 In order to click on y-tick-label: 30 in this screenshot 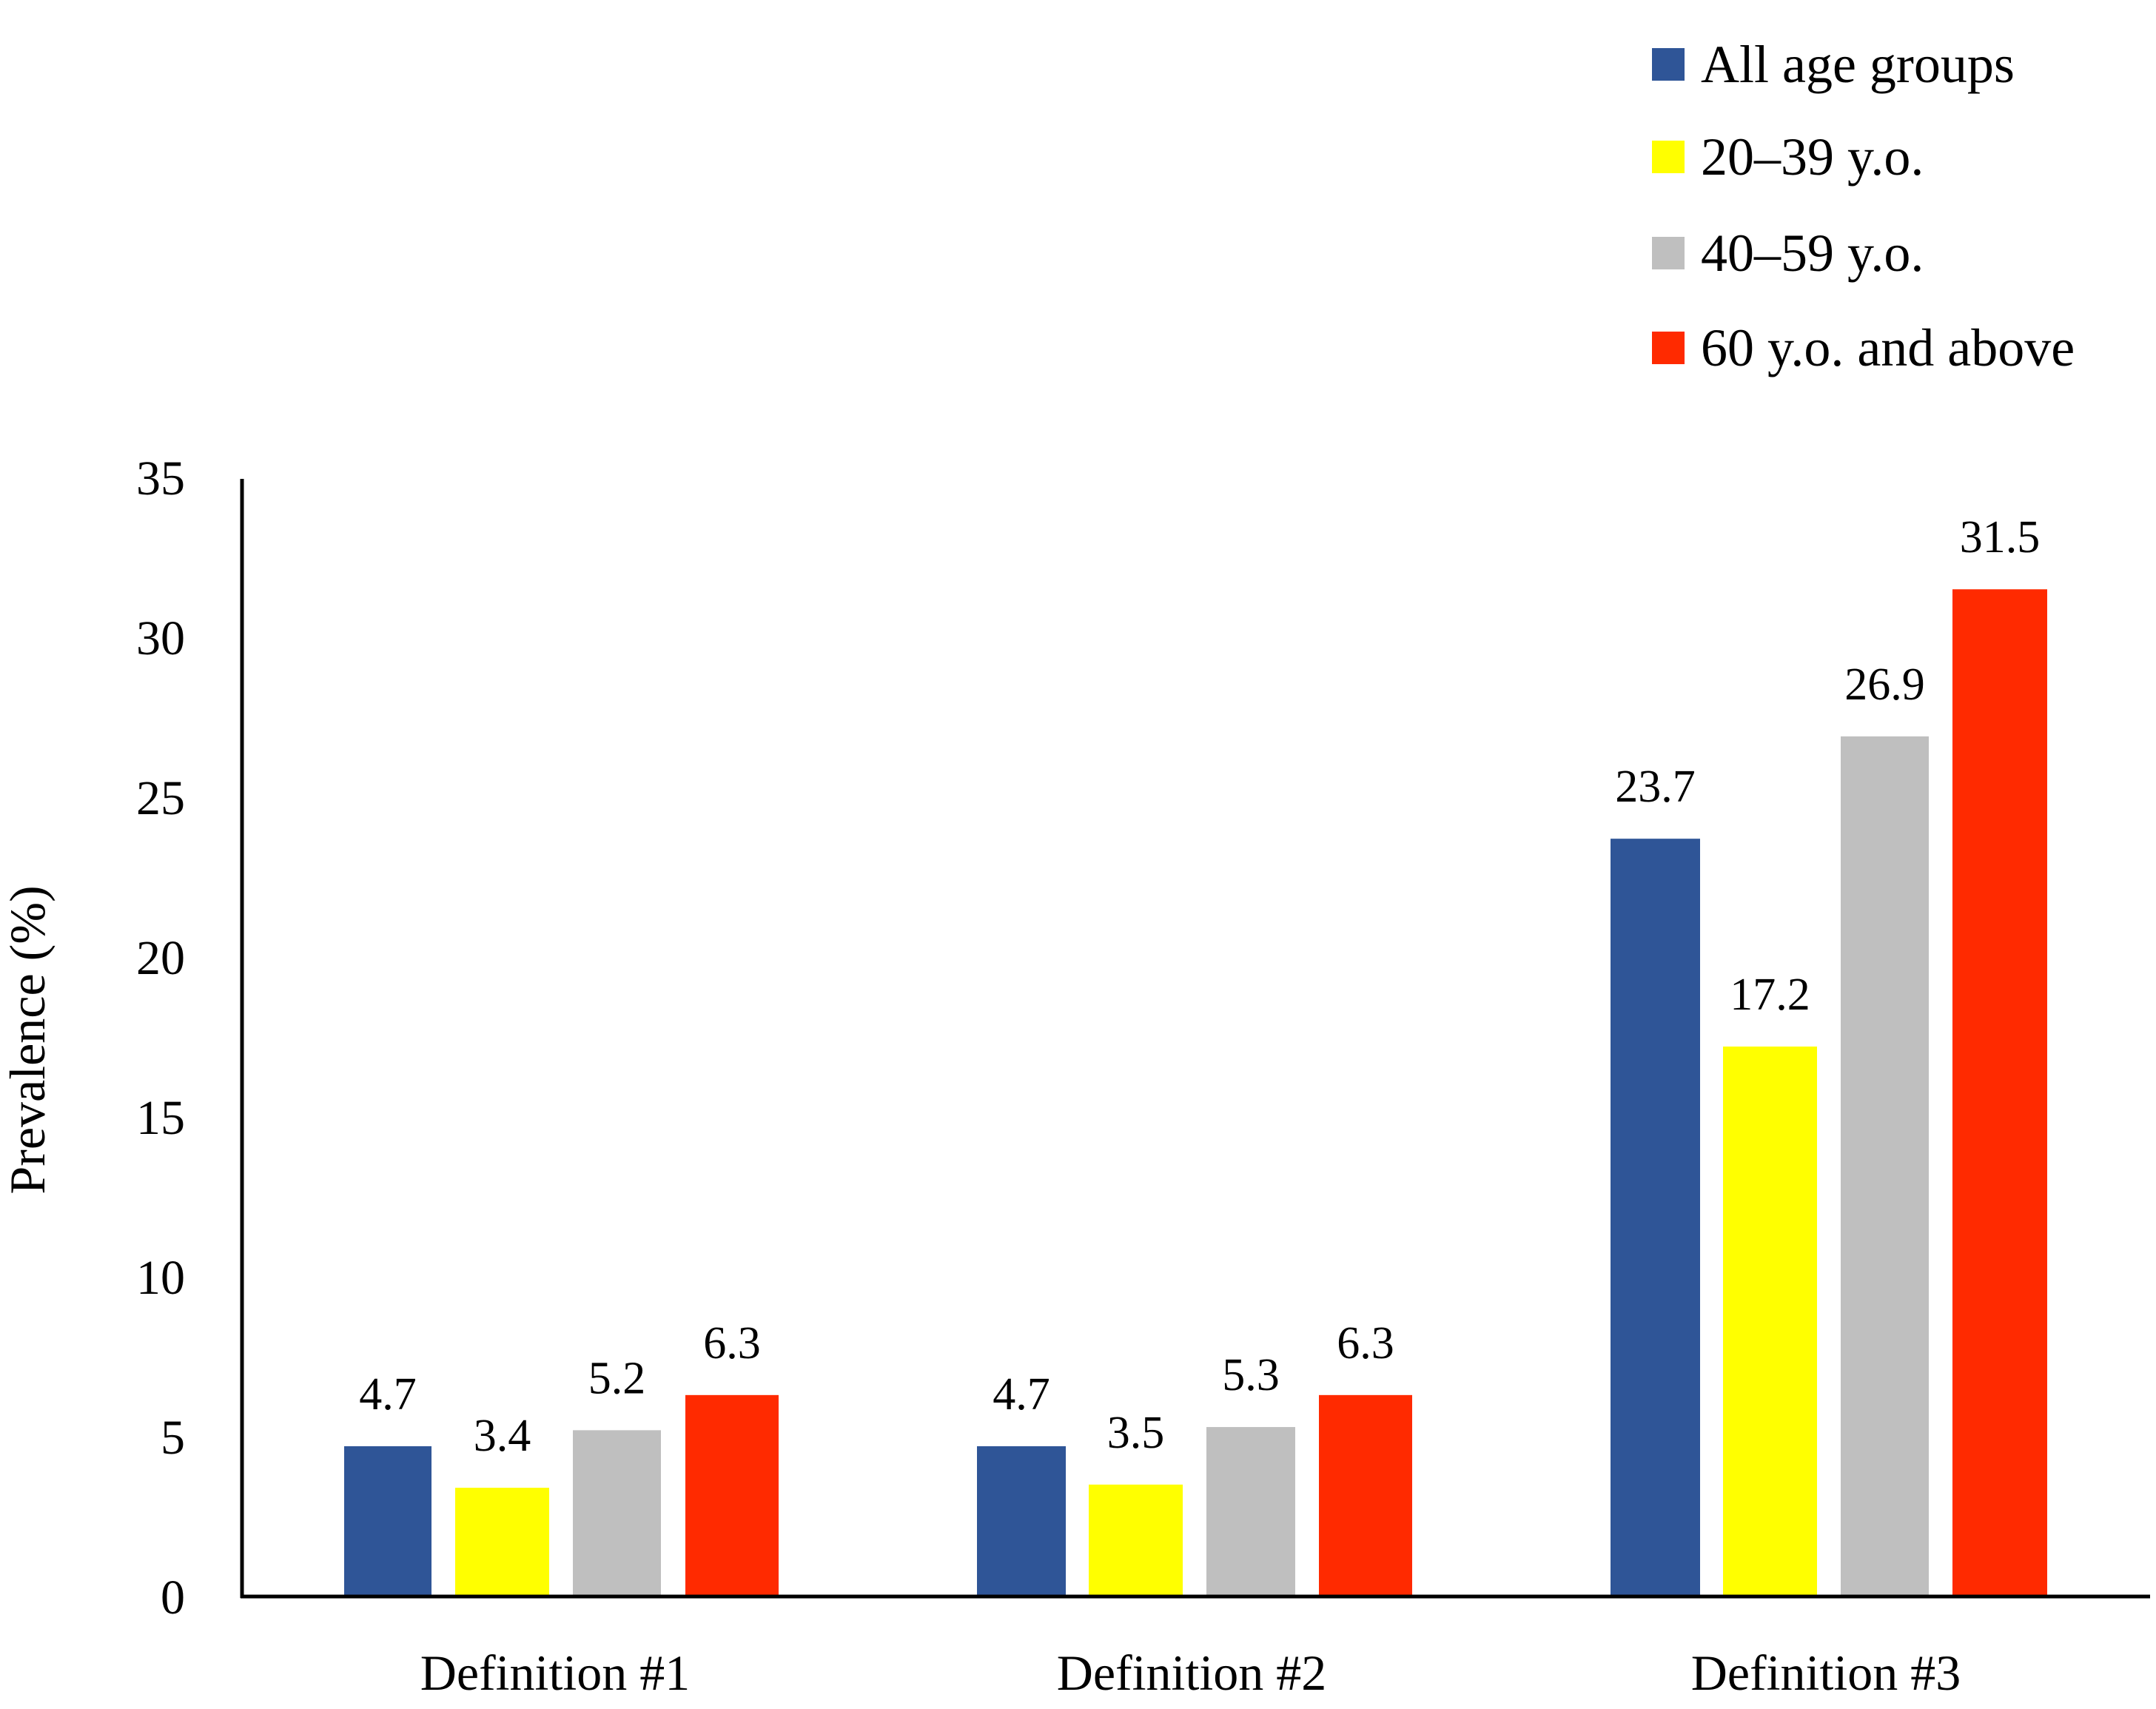, I will do `click(160, 638)`.